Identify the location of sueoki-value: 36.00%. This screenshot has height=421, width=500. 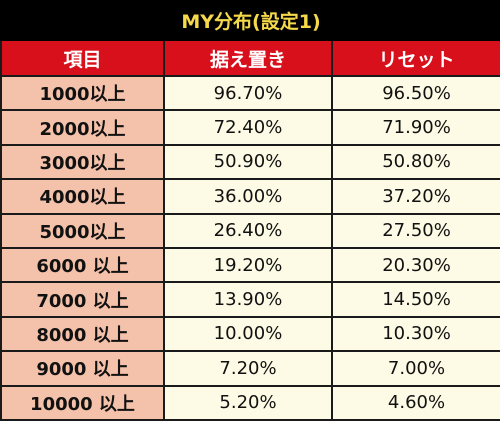
(248, 196).